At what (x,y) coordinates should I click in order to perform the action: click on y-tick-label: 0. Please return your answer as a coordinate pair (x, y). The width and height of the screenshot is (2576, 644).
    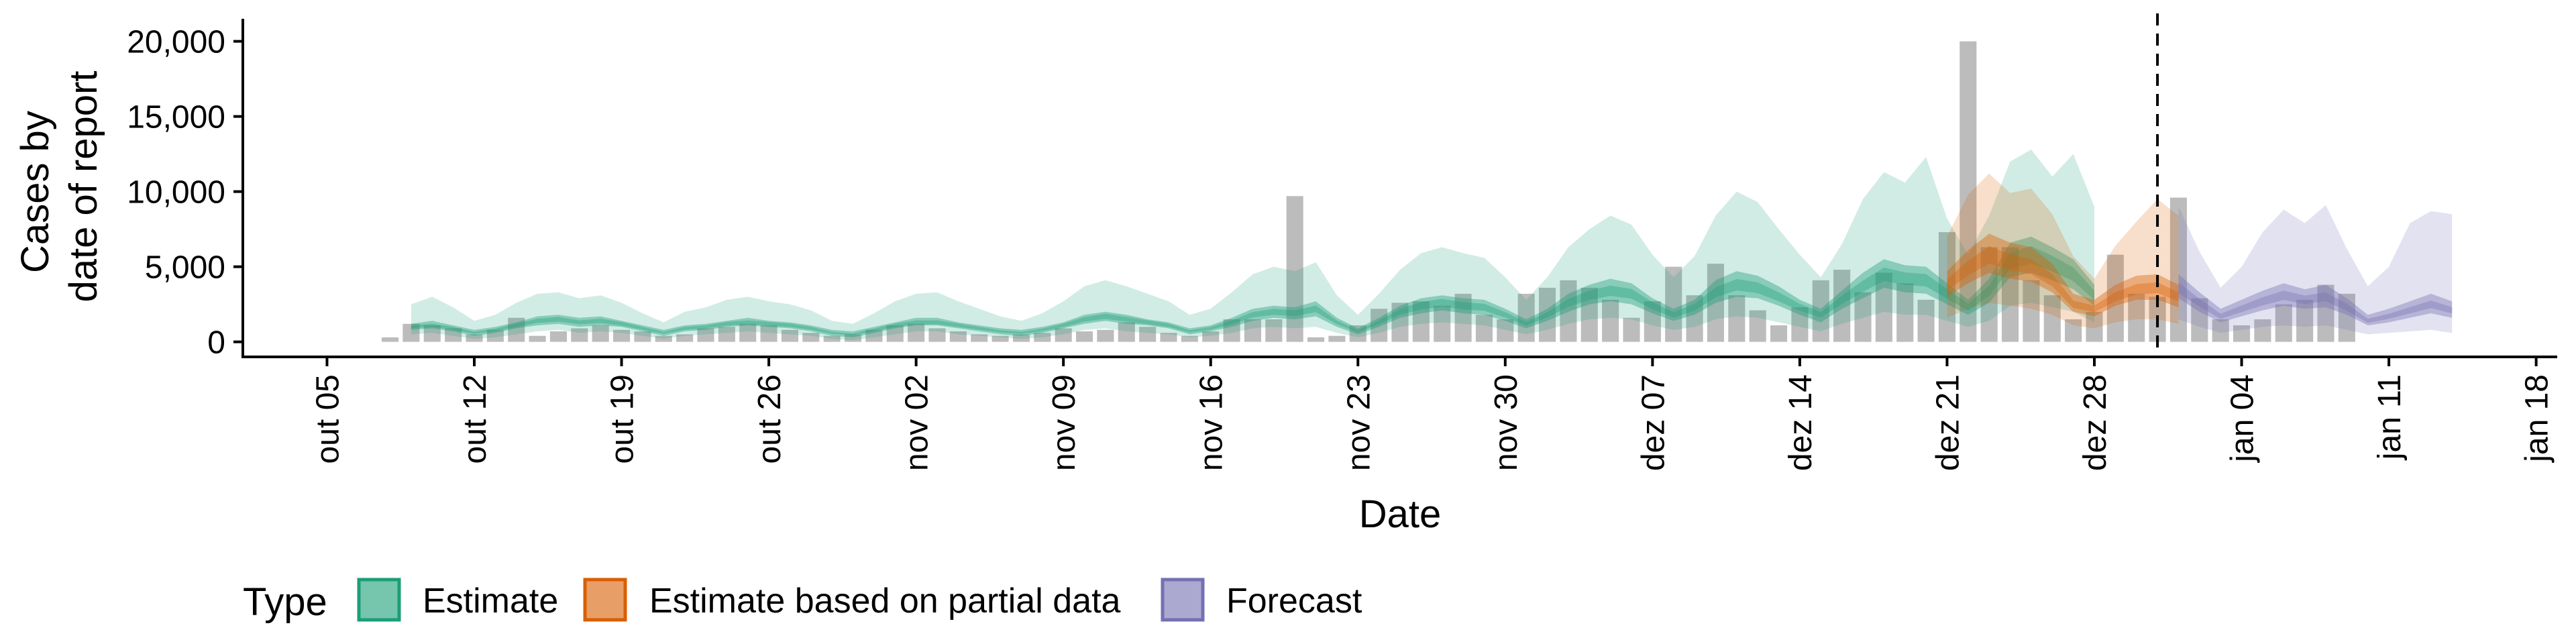
    Looking at the image, I should click on (216, 343).